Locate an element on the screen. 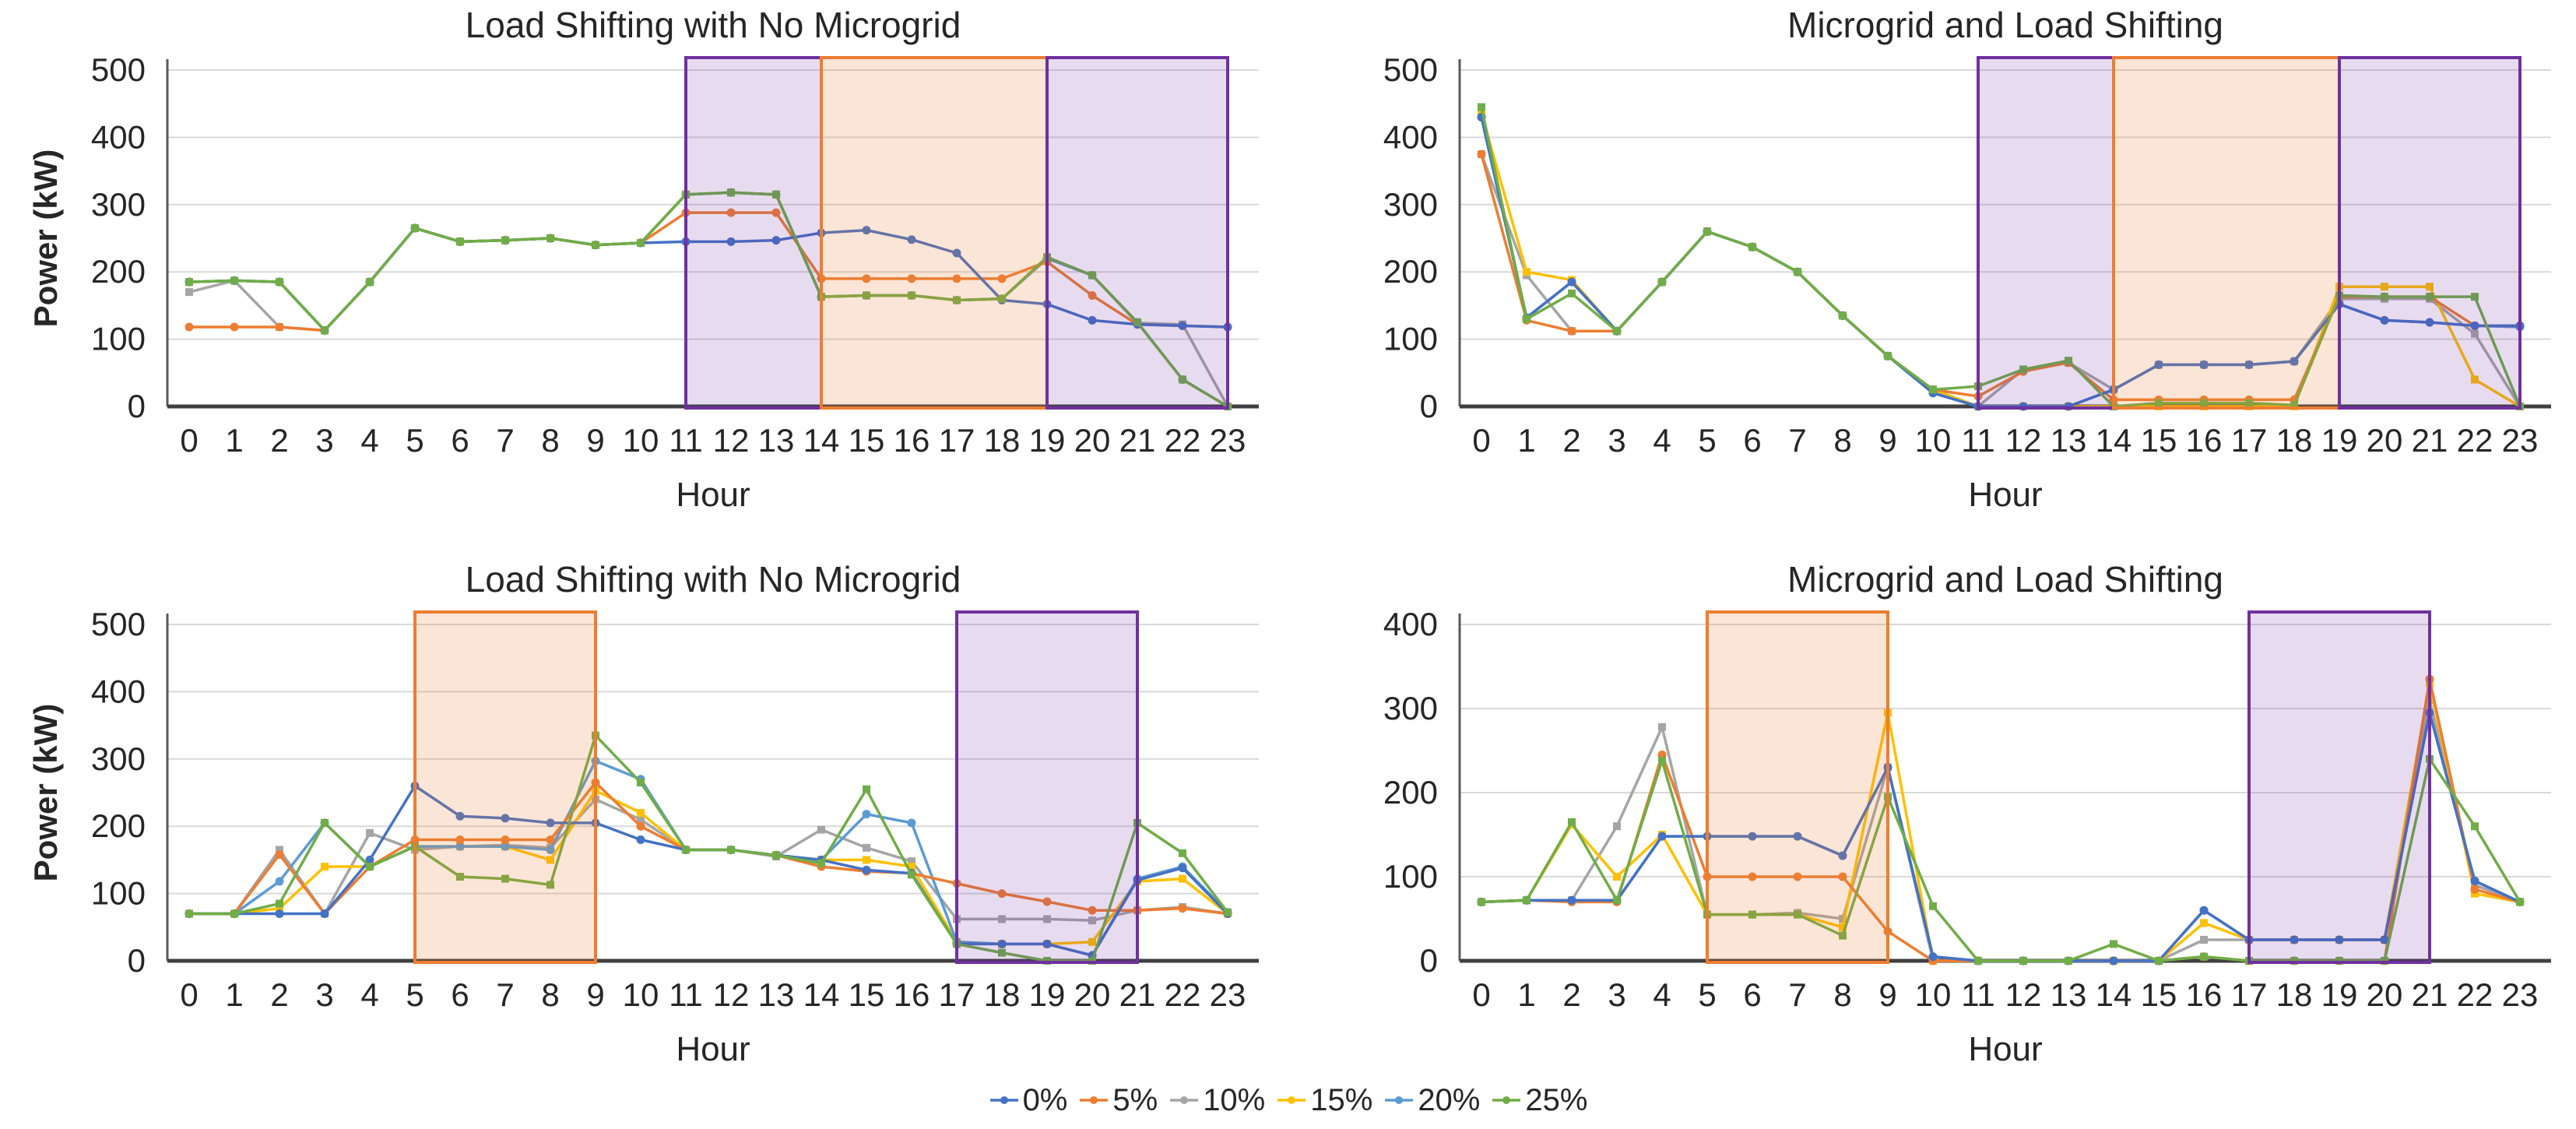 Image resolution: width=2576 pixels, height=1129 pixels. x-tick-label: 2 is located at coordinates (279, 440).